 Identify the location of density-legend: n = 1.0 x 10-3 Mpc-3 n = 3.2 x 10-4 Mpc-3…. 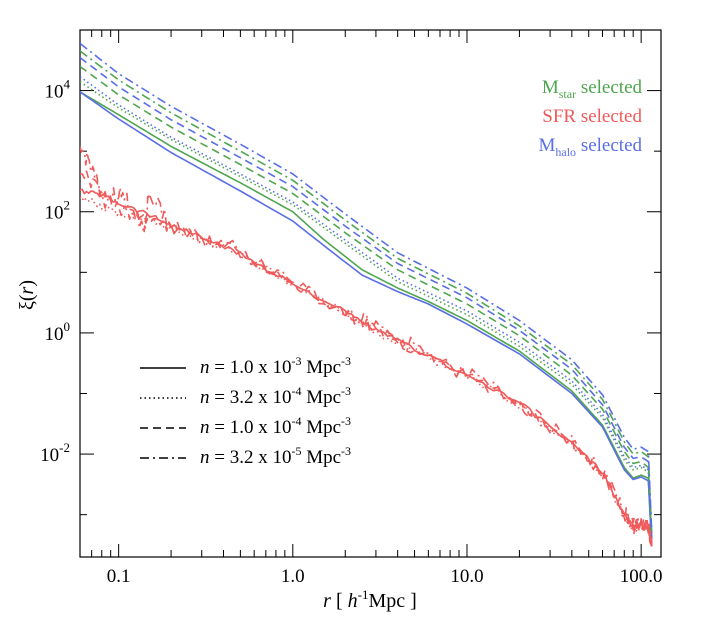
(245, 411).